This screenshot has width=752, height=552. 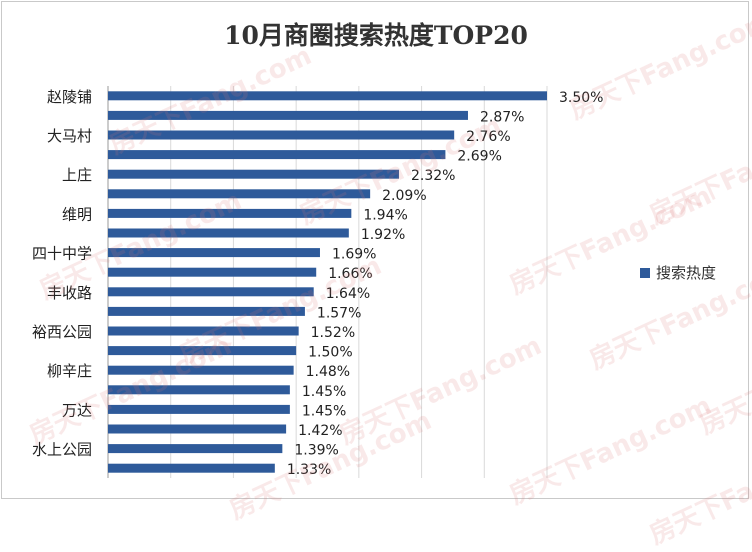 I want to click on data-label: 1.94%, so click(x=385, y=215).